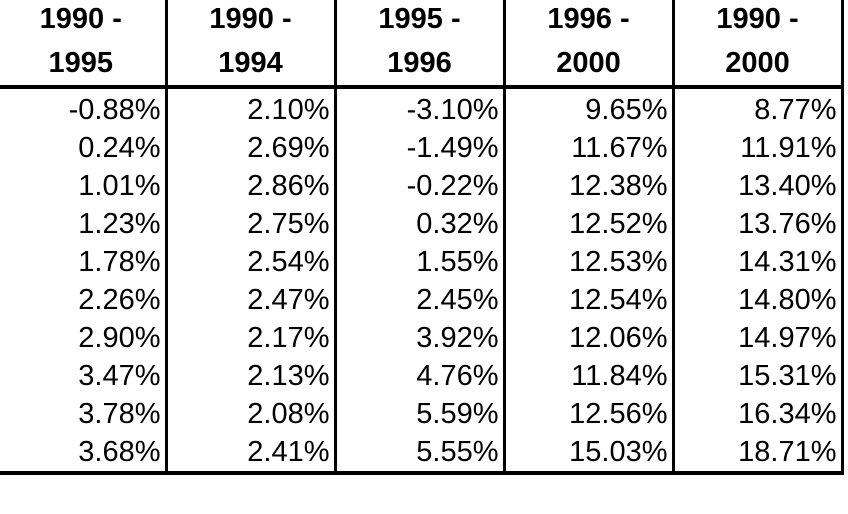  I want to click on table-cell: 2.45%, so click(419, 300).